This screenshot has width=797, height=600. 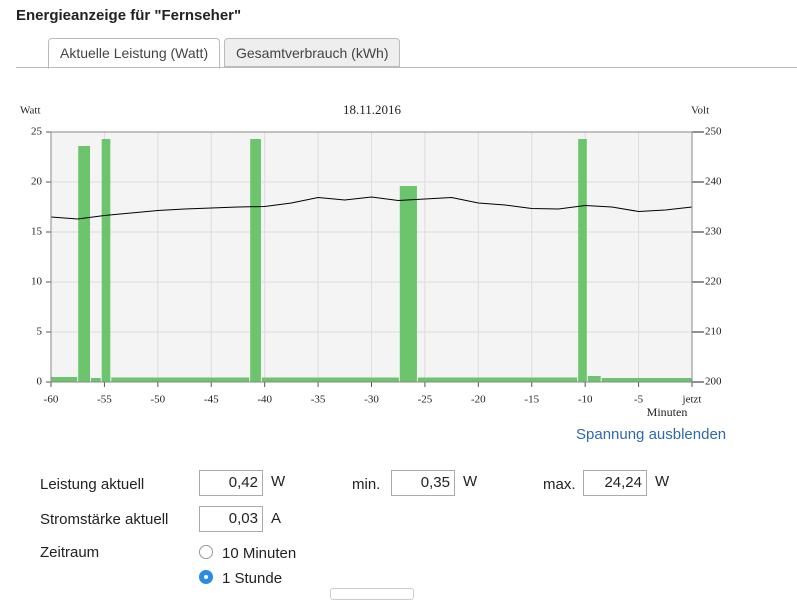 What do you see at coordinates (92, 484) in the screenshot?
I see `reading-label: Leistung aktuell` at bounding box center [92, 484].